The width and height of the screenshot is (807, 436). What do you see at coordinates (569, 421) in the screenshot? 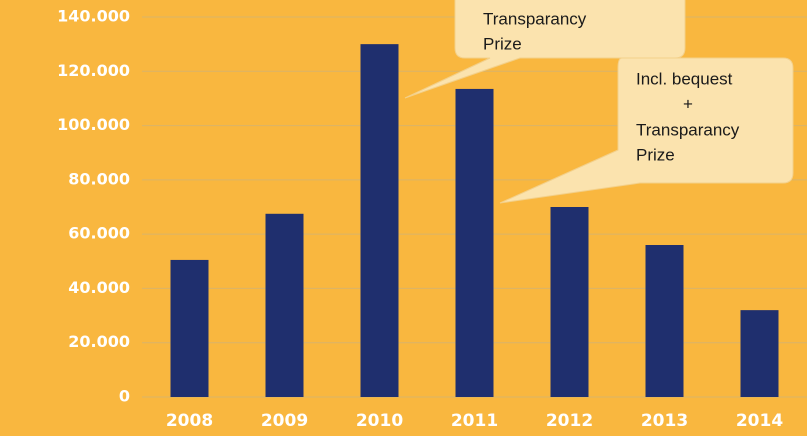
I see `x-tick-label: 2012` at bounding box center [569, 421].